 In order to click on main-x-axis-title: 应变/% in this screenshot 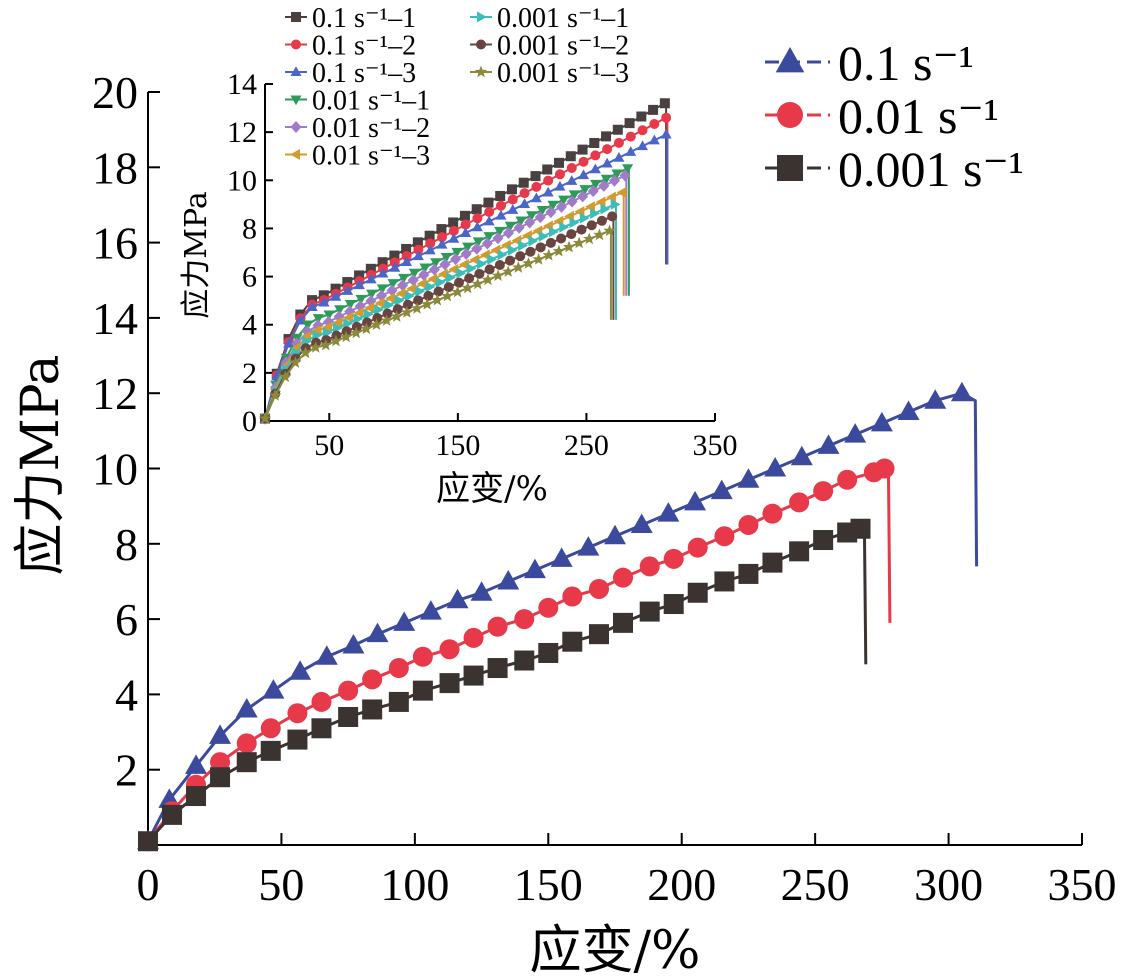, I will do `click(615, 949)`.